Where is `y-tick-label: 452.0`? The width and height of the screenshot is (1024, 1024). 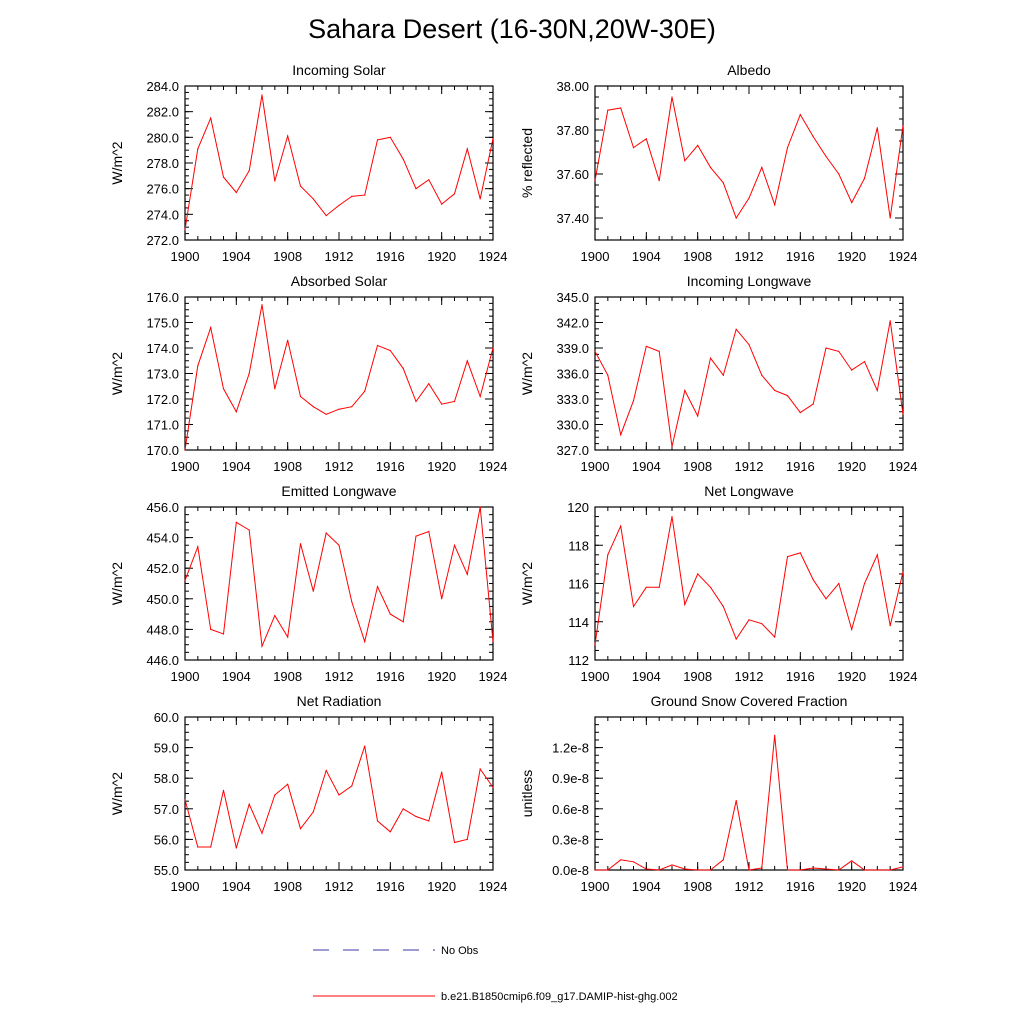 y-tick-label: 452.0 is located at coordinates (162, 568).